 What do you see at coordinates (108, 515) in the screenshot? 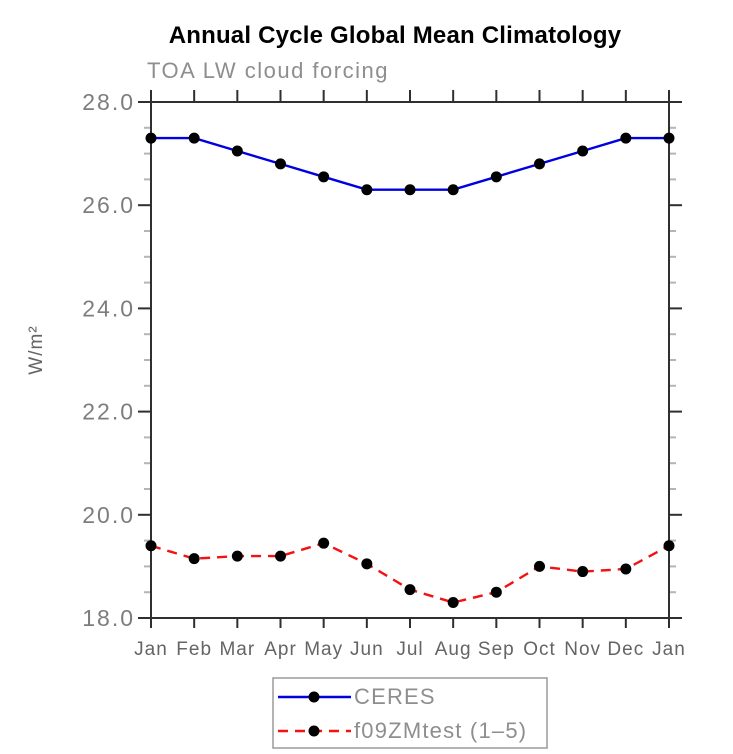
I see `y-axis-tick-label: 20.0` at bounding box center [108, 515].